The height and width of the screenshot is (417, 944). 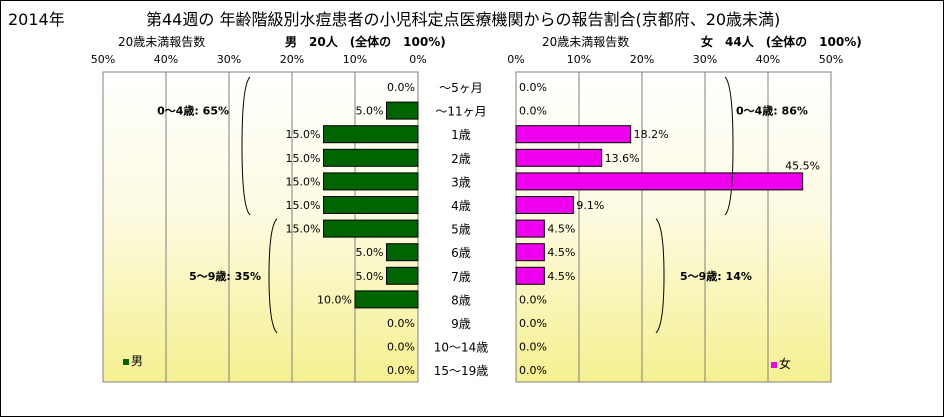 I want to click on age-category-label: 15～19歳, so click(x=461, y=371).